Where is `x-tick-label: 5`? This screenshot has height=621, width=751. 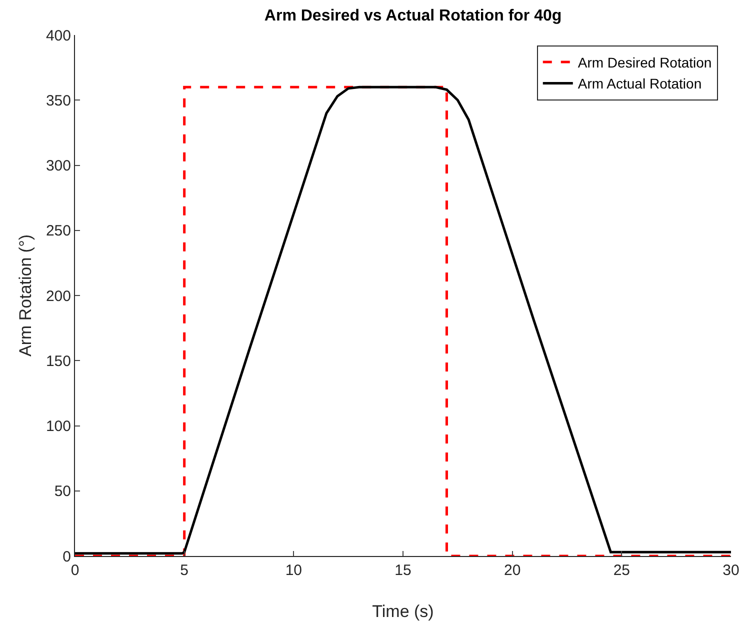 x-tick-label: 5 is located at coordinates (184, 570).